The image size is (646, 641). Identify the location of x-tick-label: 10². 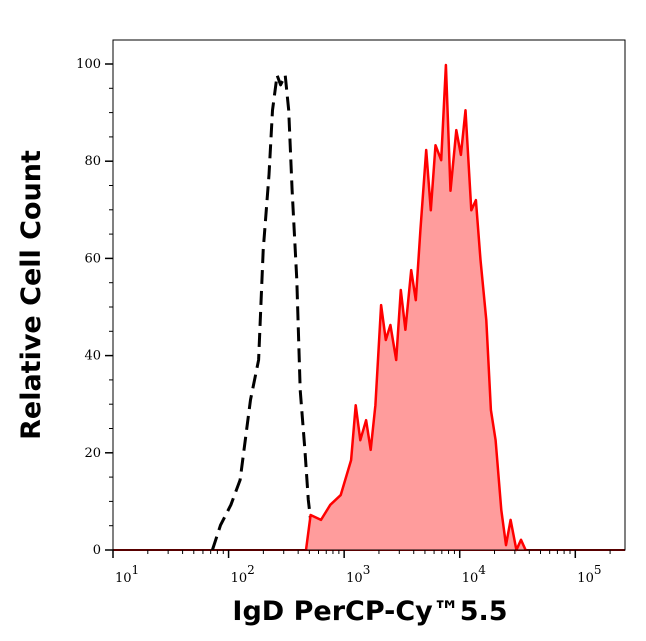
(243, 574).